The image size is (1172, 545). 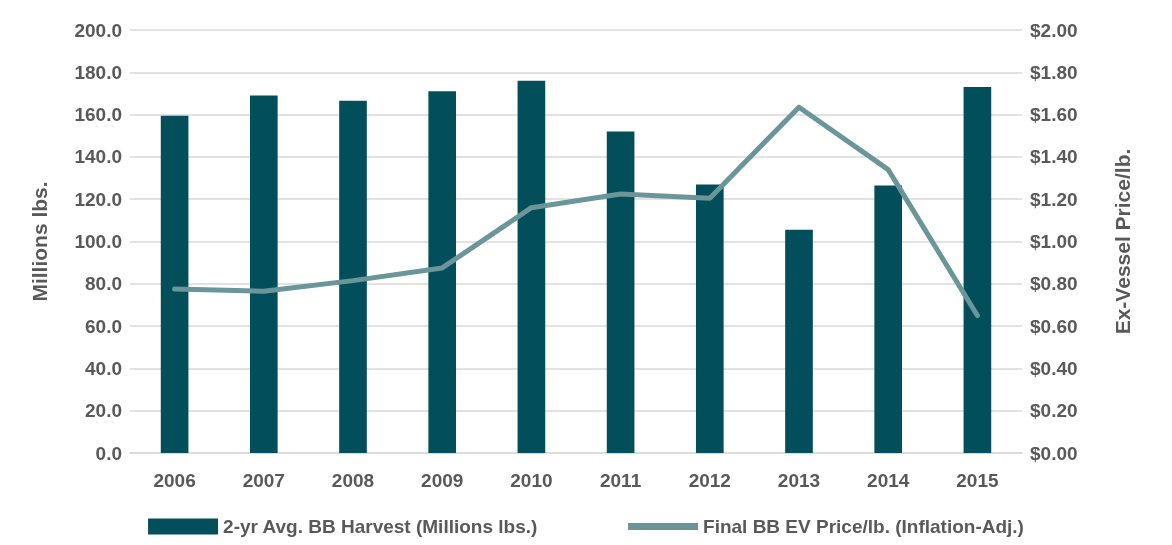 What do you see at coordinates (799, 480) in the screenshot?
I see `x-tick-label: 2013` at bounding box center [799, 480].